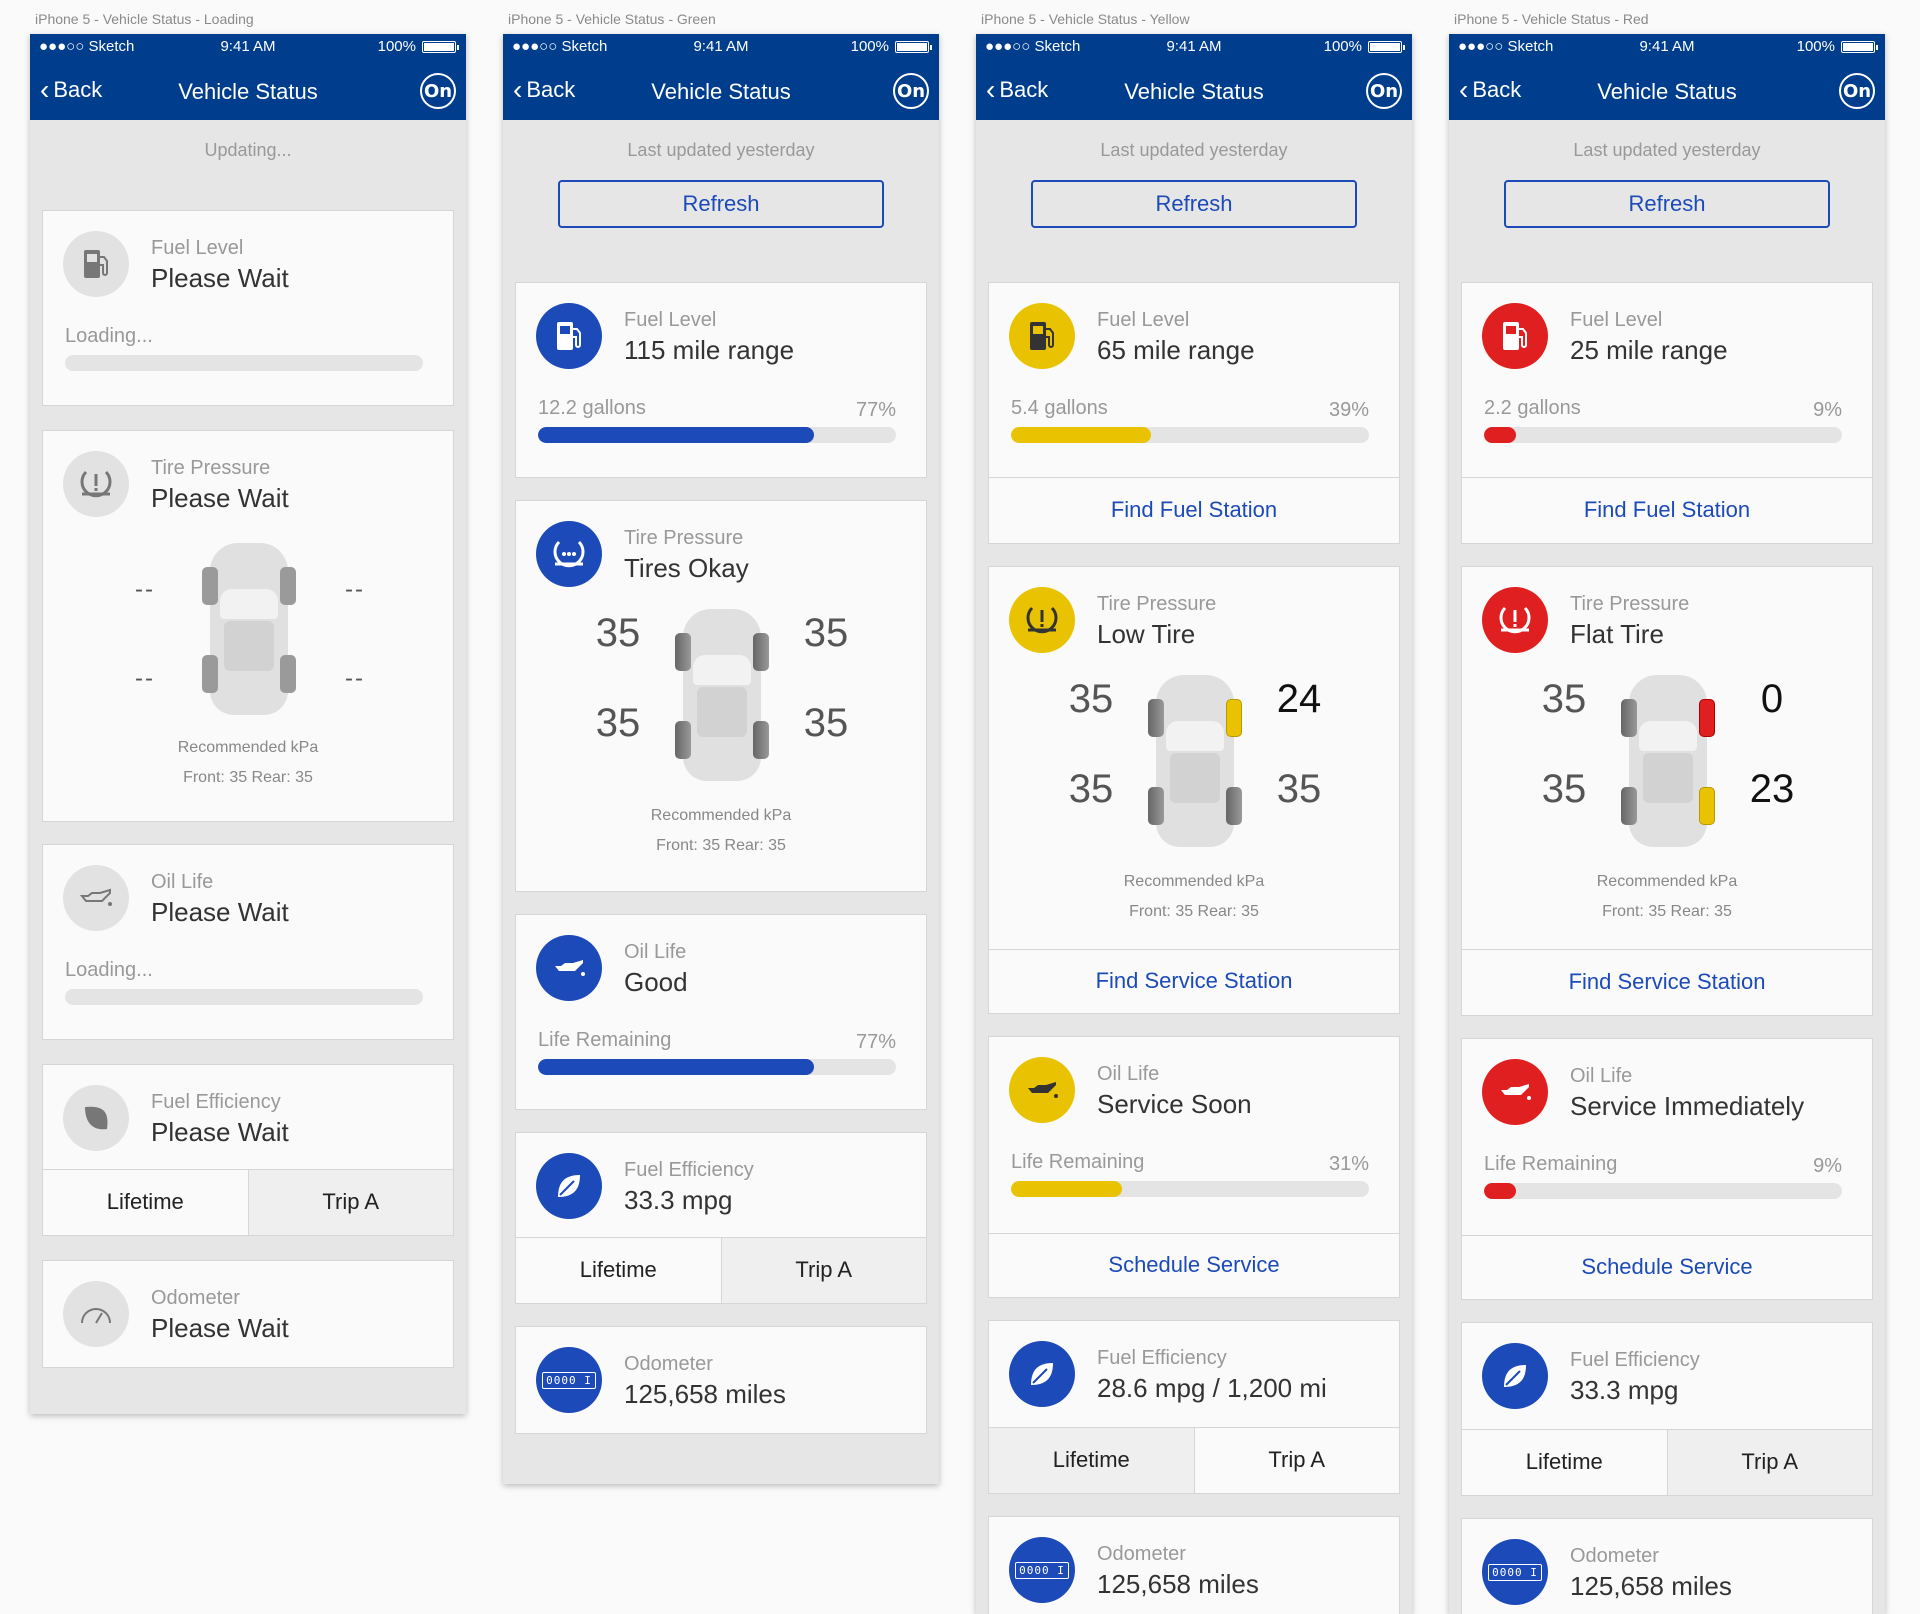 The image size is (1920, 1614). Describe the element at coordinates (1042, 1374) in the screenshot. I see `leaf-icon` at that location.